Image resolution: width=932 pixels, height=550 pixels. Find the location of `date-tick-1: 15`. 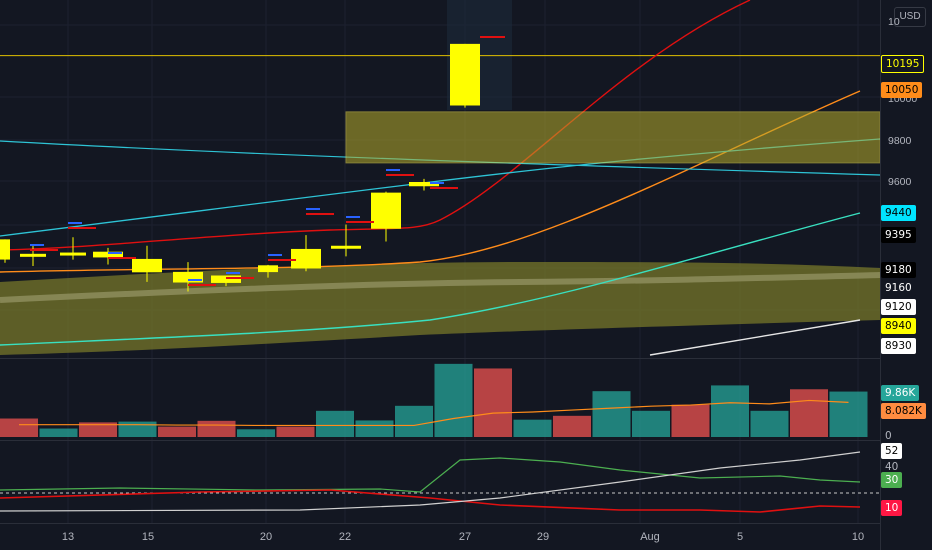

date-tick-1: 15 is located at coordinates (148, 537).